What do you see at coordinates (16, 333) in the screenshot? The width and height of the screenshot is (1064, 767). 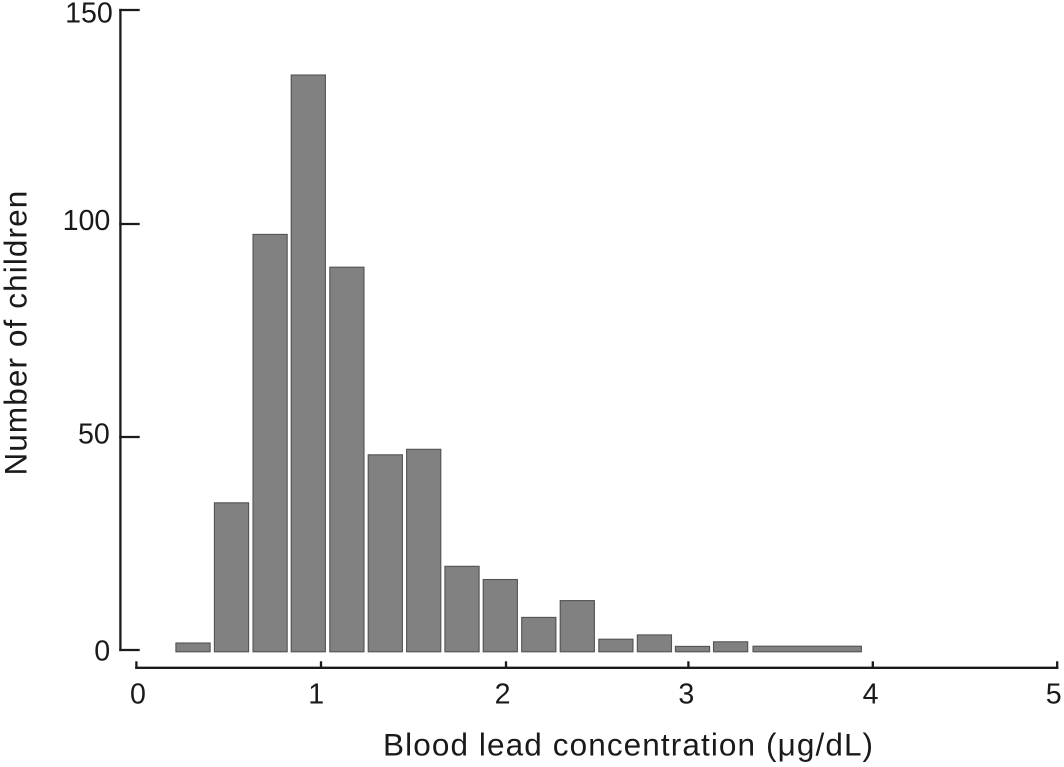 I see `svg-text: Number of children` at bounding box center [16, 333].